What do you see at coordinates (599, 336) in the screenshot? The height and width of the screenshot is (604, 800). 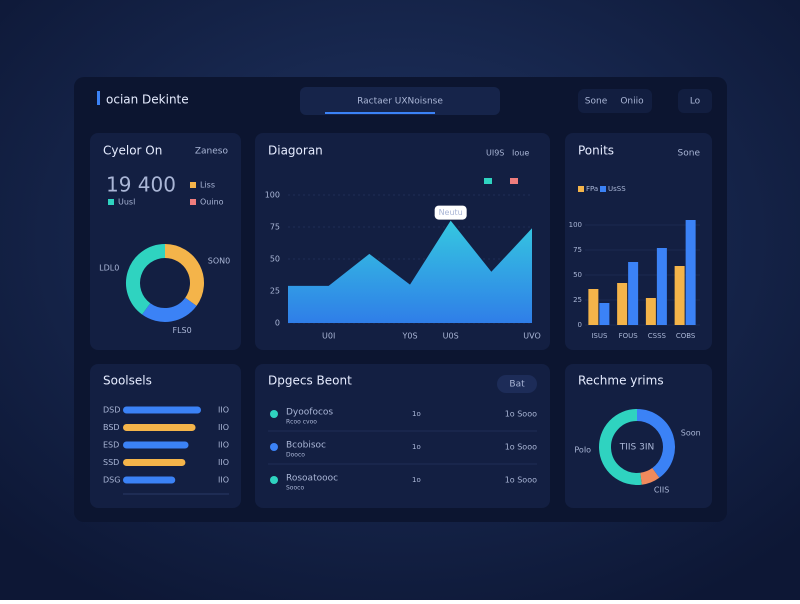 I see `x-tick-label: ISUS` at bounding box center [599, 336].